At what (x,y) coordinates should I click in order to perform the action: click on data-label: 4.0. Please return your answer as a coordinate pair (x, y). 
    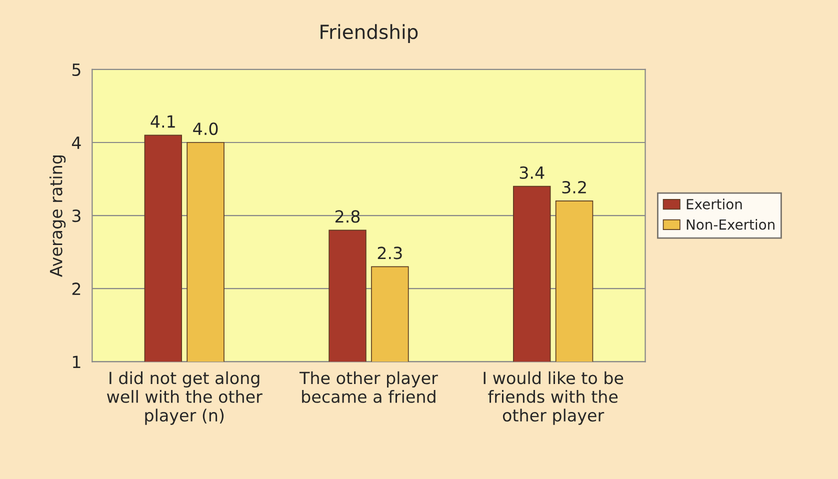
    Looking at the image, I should click on (205, 129).